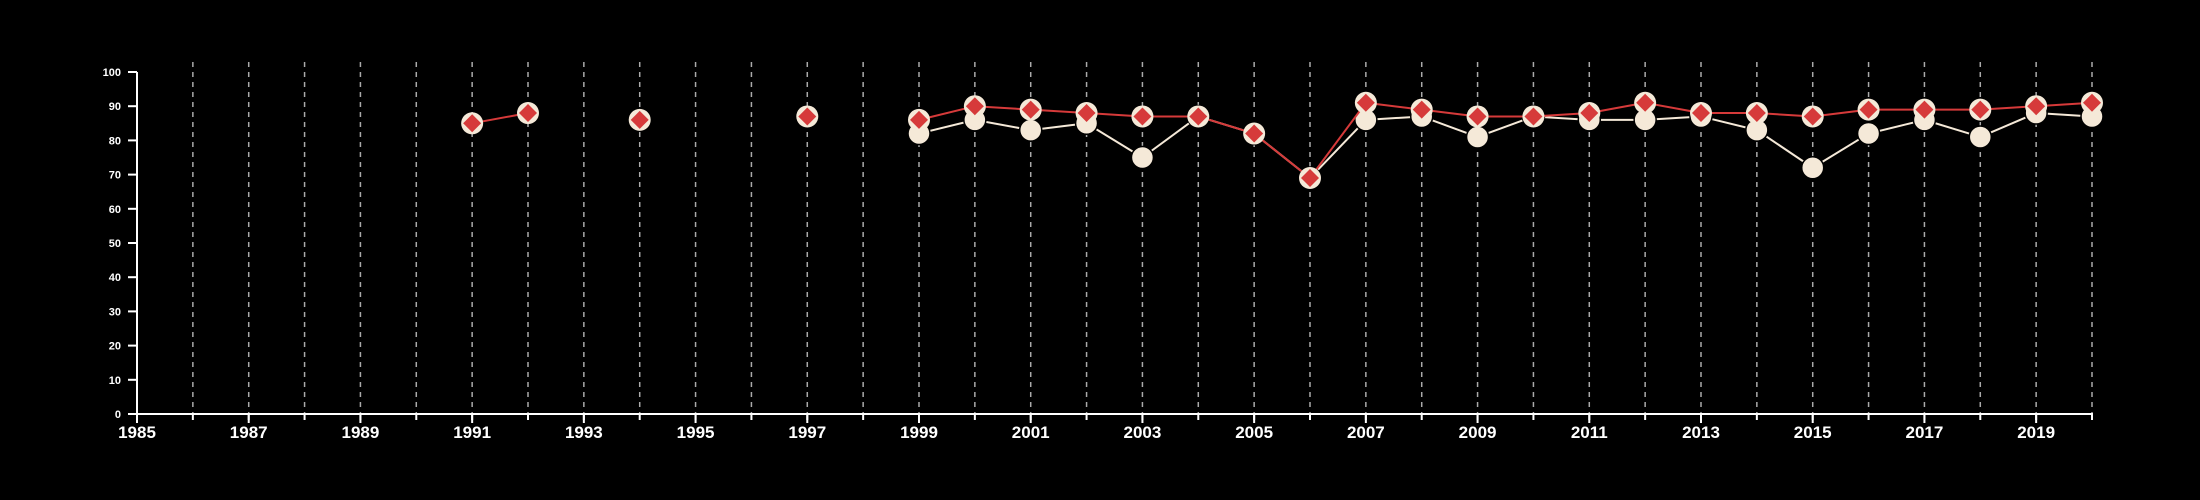  What do you see at coordinates (1701, 432) in the screenshot?
I see `x-tick-label: 2013` at bounding box center [1701, 432].